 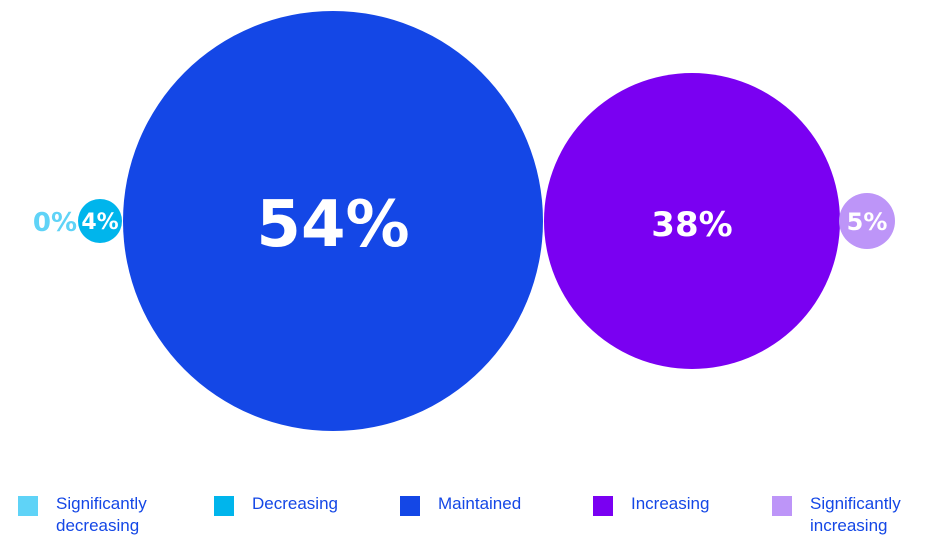 I want to click on legend-label-maintained: Maintained, so click(x=479, y=504).